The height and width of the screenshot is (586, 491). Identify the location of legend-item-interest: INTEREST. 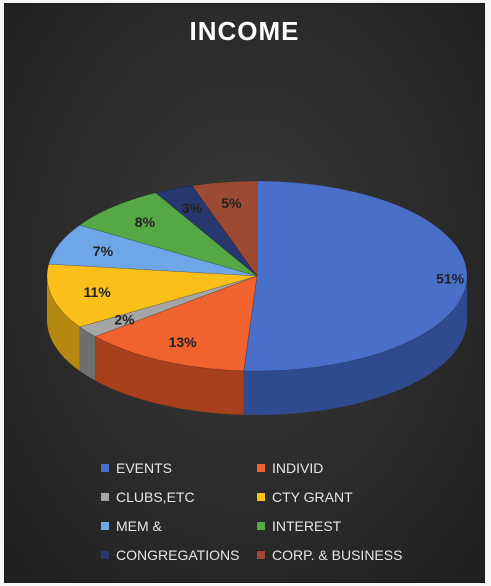
(357, 526).